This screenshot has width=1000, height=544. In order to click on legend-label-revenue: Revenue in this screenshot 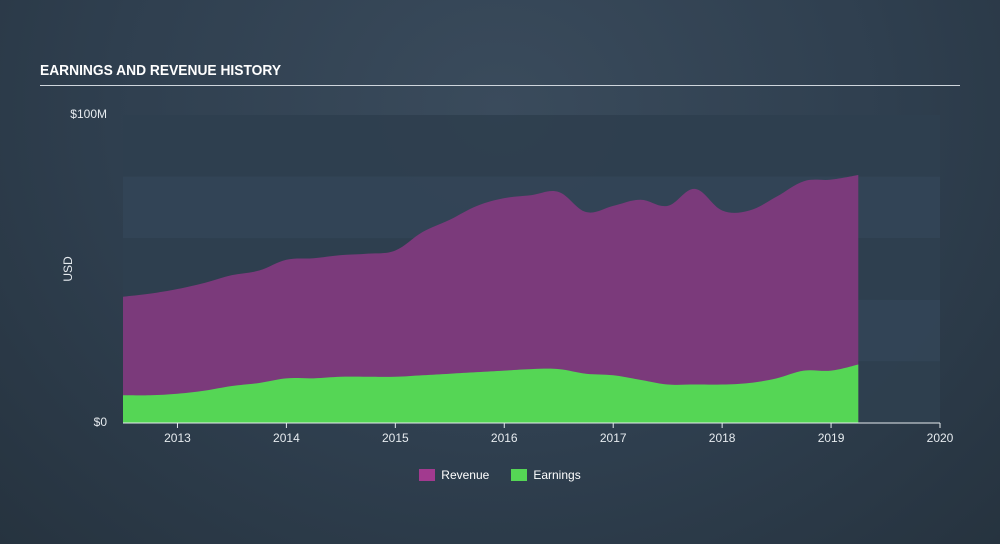, I will do `click(465, 475)`.